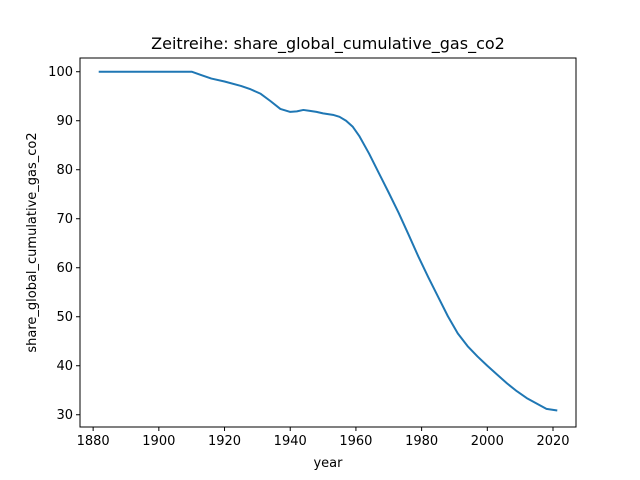  Describe the element at coordinates (290, 441) in the screenshot. I see `x-tick-label: 1940` at that location.